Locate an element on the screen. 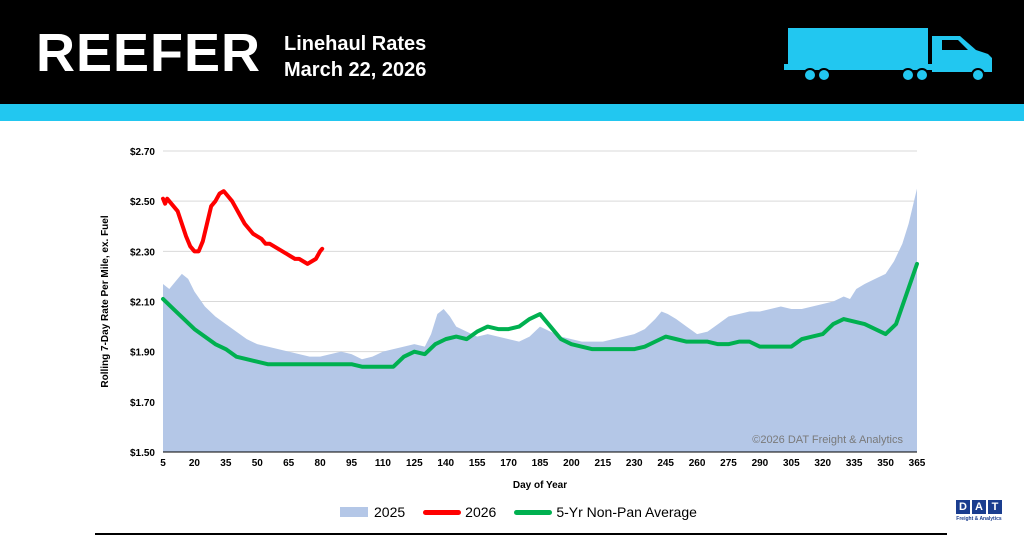  x-tick-label: 200 is located at coordinates (571, 463).